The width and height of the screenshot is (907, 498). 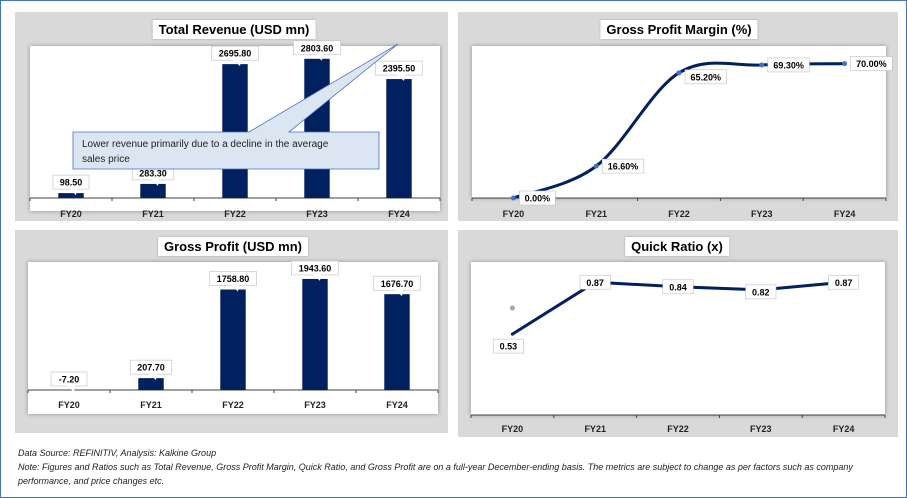 I want to click on data-label-fy23: 1943.60, so click(x=315, y=270).